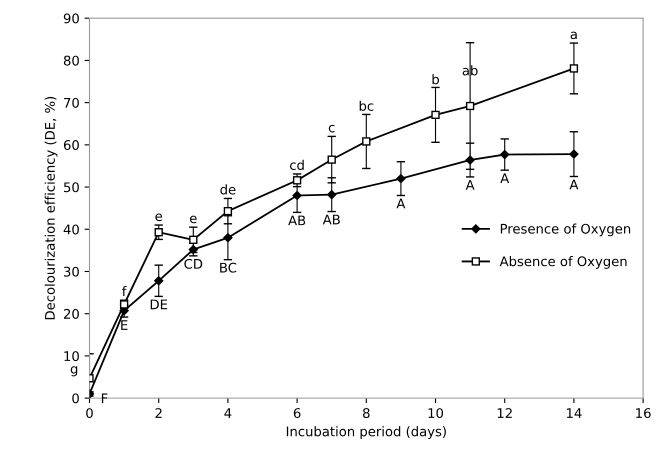 The height and width of the screenshot is (455, 663). Describe the element at coordinates (366, 432) in the screenshot. I see `x-axis-title: Incubation period (days)` at that location.